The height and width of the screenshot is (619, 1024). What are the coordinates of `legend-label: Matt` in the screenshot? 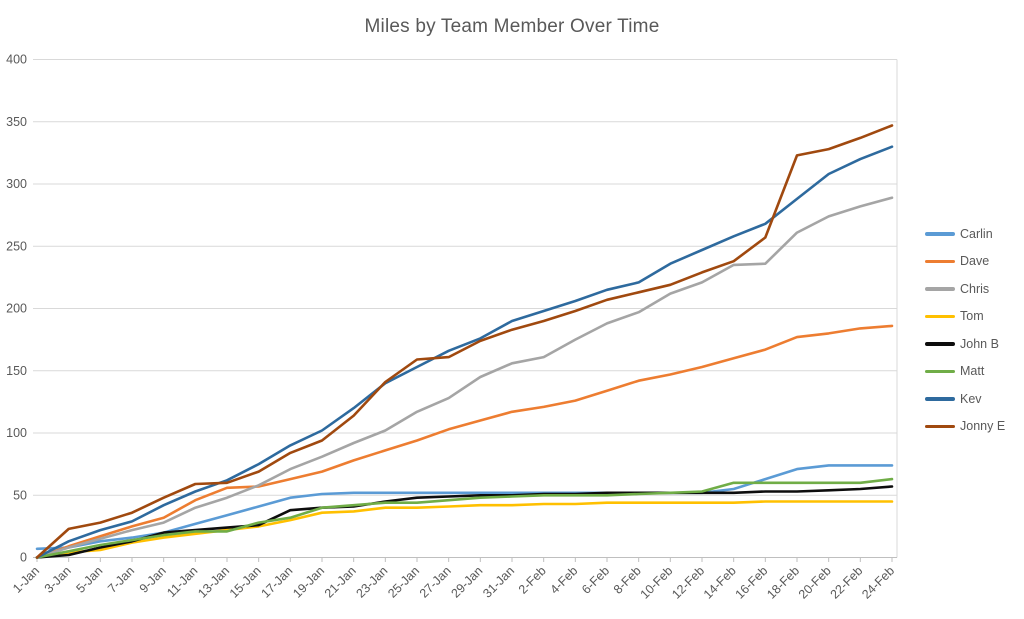 It's located at (972, 371).